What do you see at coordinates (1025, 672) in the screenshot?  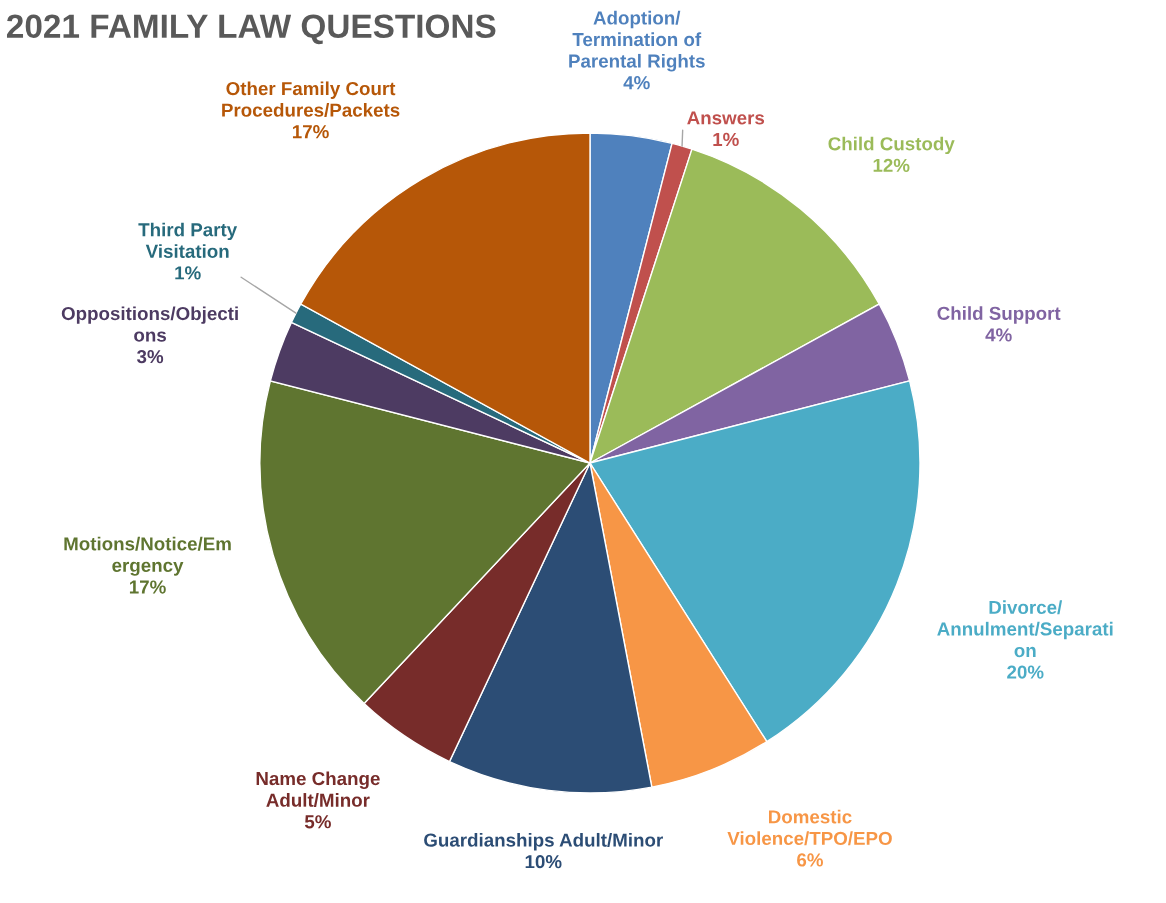 I see `data-label: 20%` at bounding box center [1025, 672].